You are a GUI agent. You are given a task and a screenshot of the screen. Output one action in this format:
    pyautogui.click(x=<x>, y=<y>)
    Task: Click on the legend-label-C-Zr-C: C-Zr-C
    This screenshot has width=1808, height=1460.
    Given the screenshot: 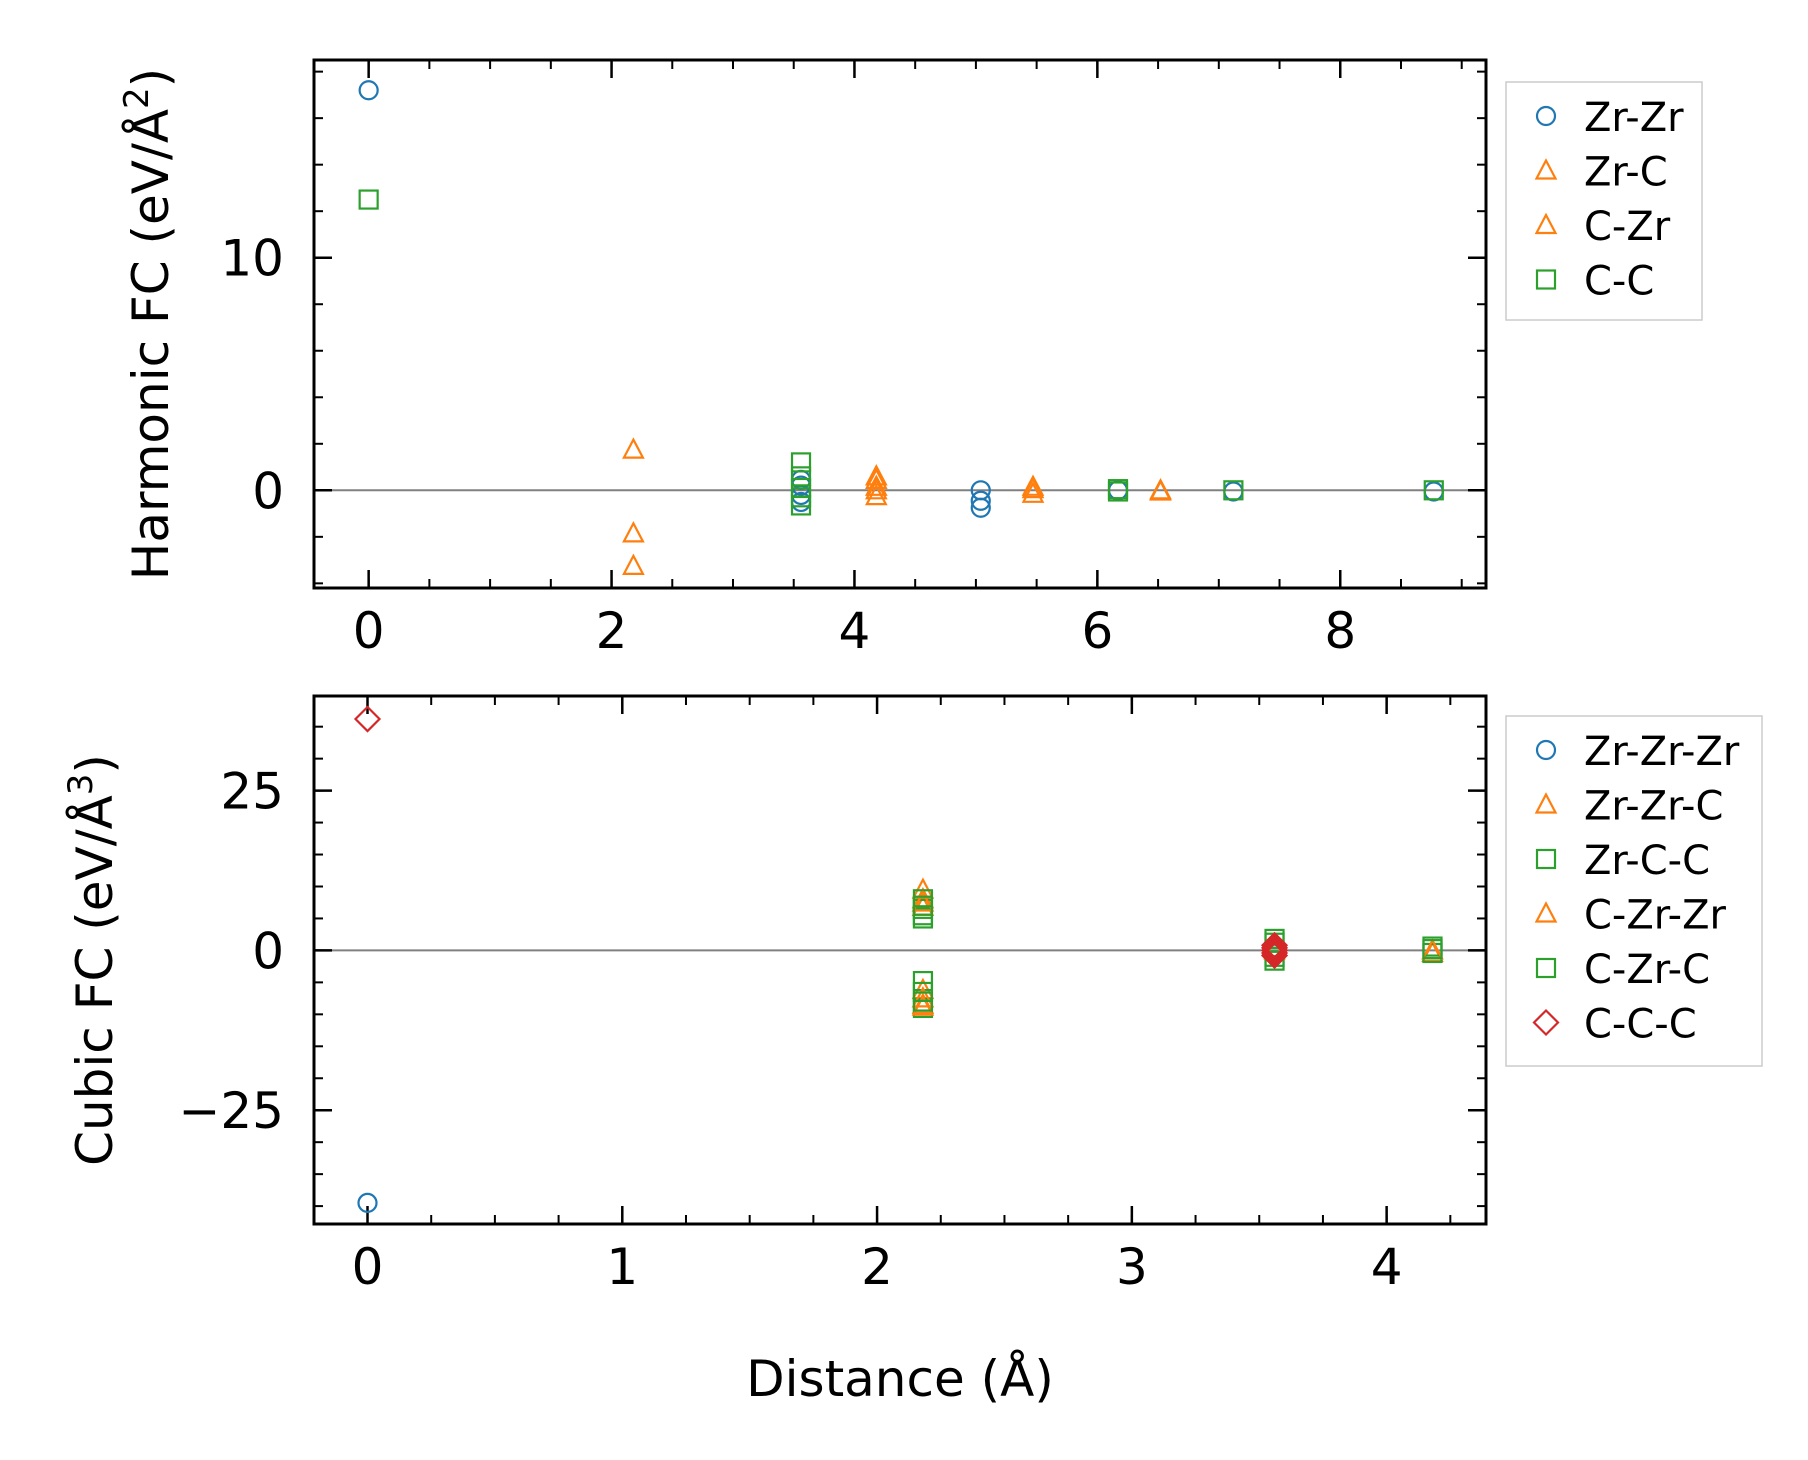 What is the action you would take?
    pyautogui.click(x=1647, y=970)
    